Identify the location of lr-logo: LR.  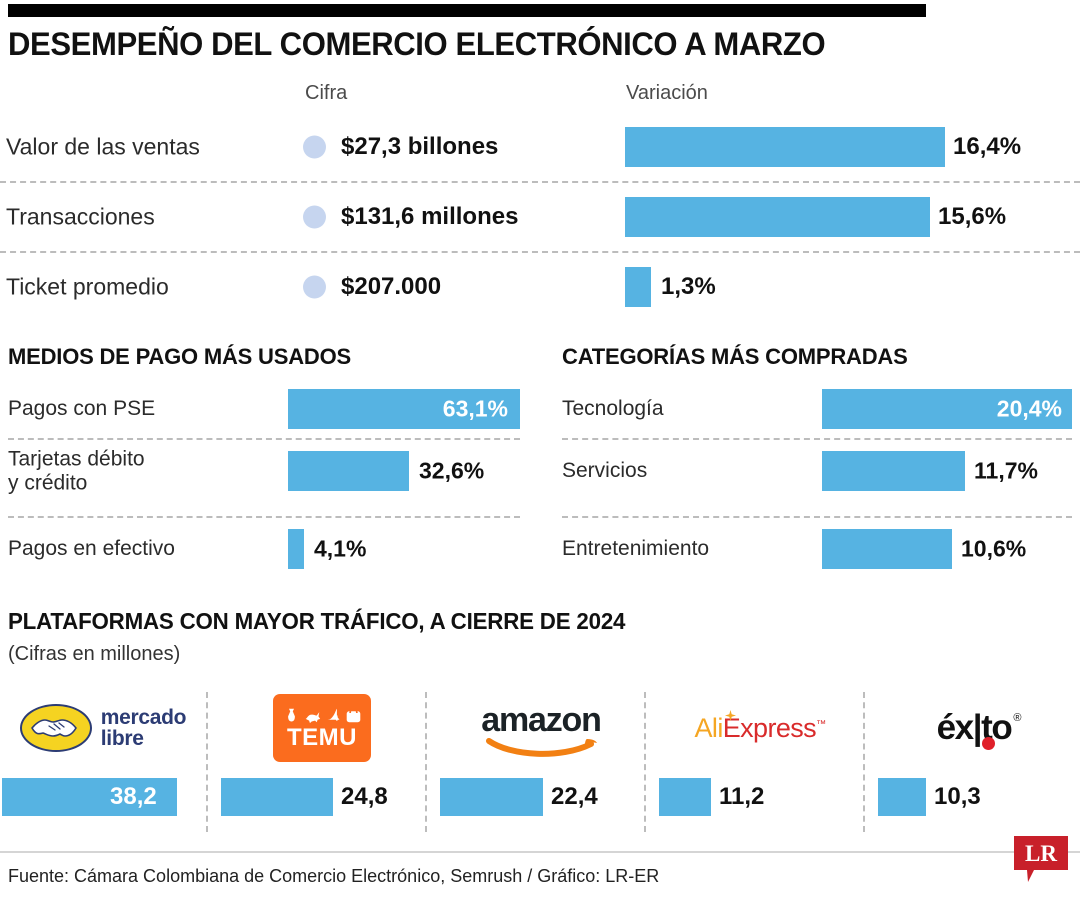
(1041, 859).